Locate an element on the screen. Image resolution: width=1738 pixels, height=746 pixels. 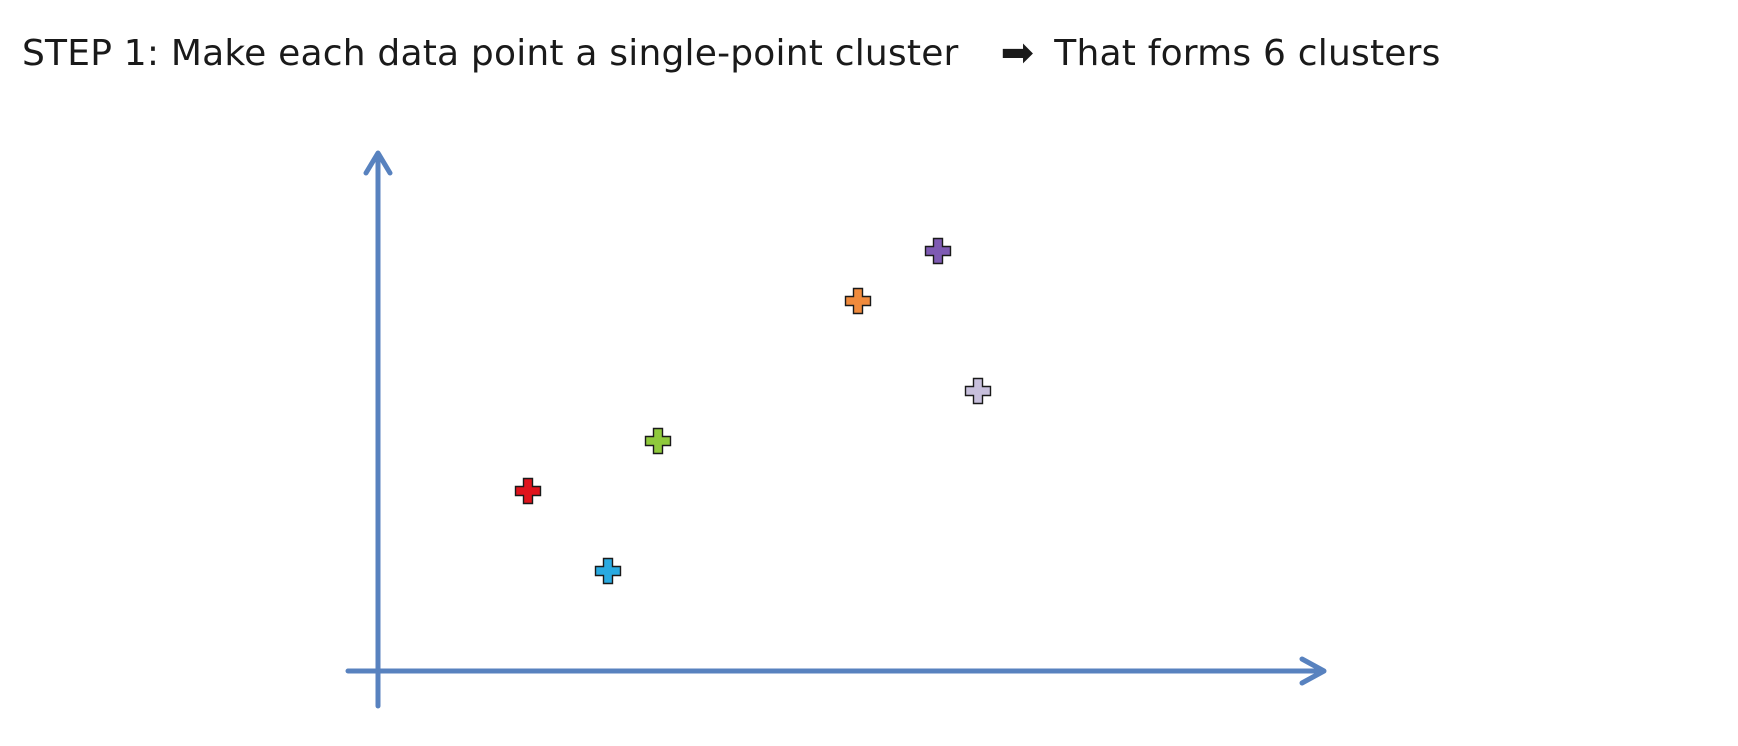
orange-plus-icon is located at coordinates (858, 301).